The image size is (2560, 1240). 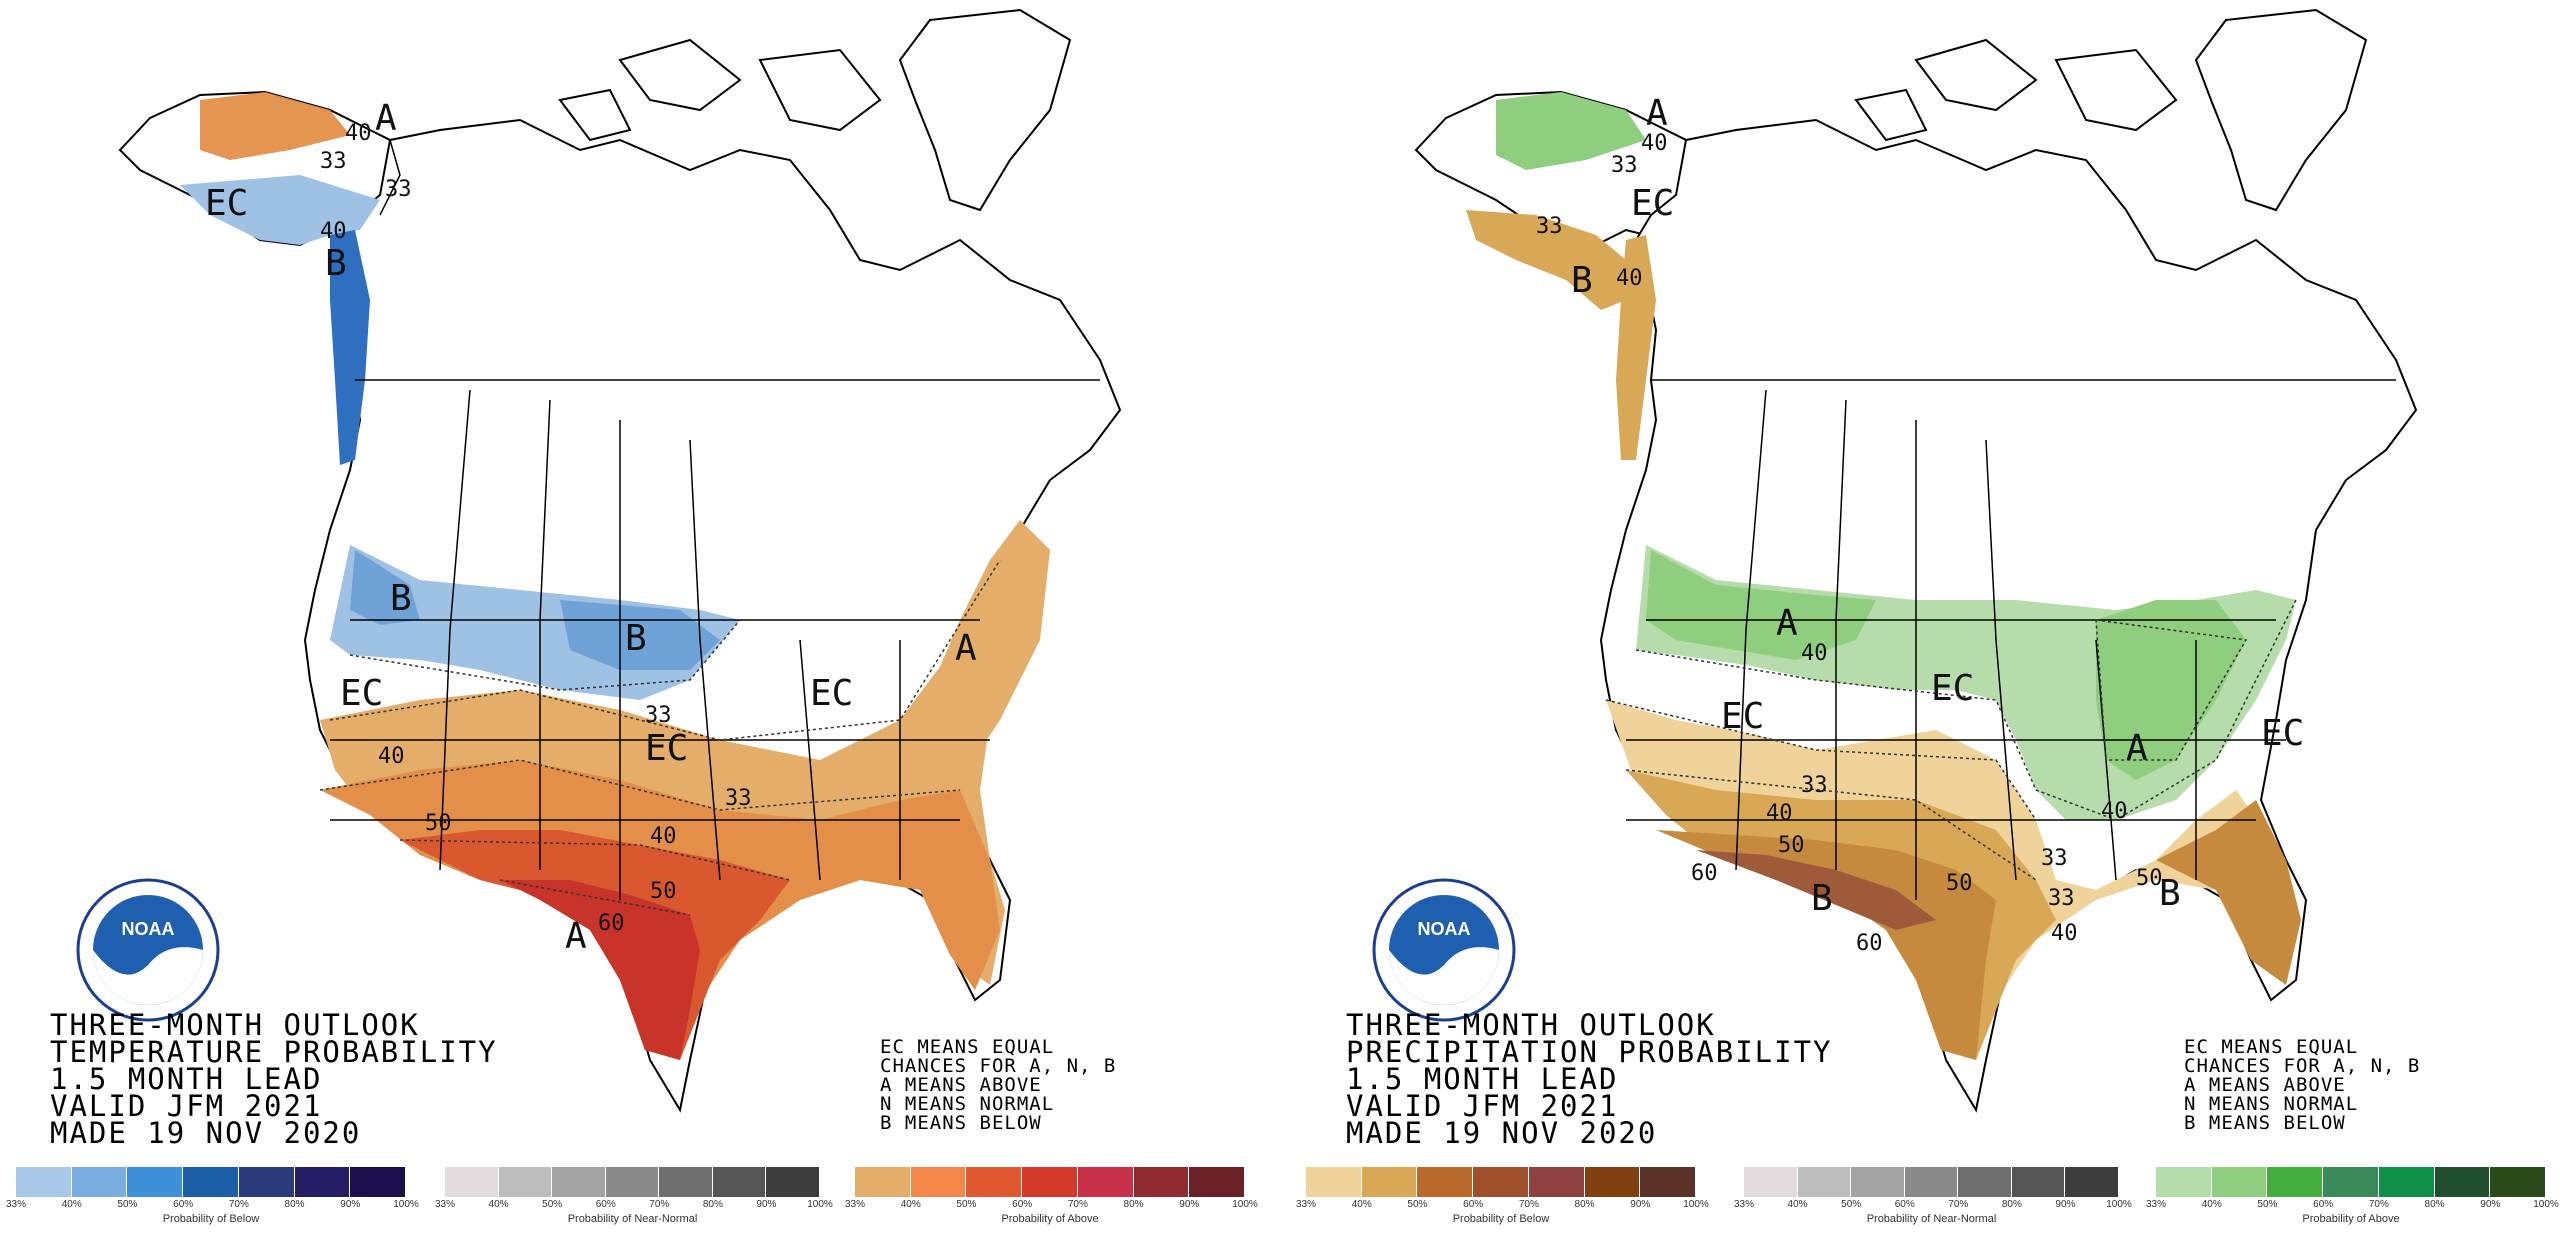 What do you see at coordinates (391, 756) in the screenshot?
I see `label-c40a: 40` at bounding box center [391, 756].